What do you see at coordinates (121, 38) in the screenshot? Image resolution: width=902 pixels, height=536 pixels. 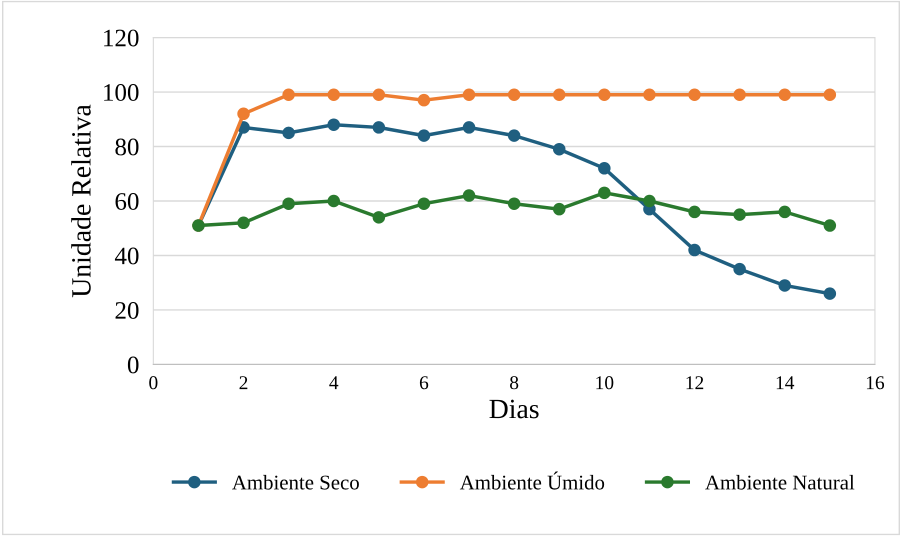 I see `y-tick-label: 120` at bounding box center [121, 38].